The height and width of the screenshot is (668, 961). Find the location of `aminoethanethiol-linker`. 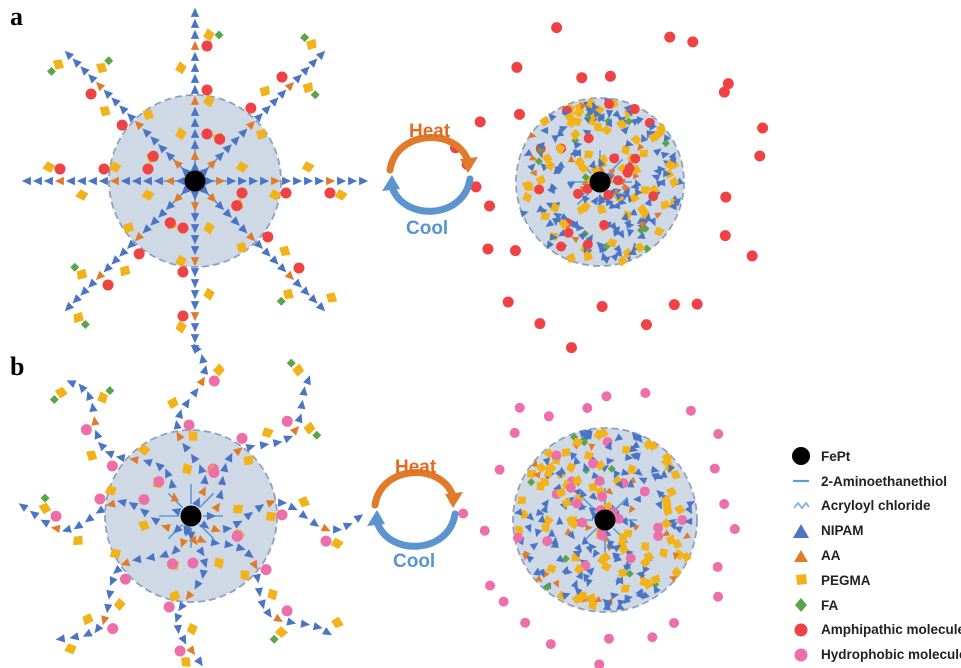

aminoethanethiol-linker is located at coordinates (206, 500).